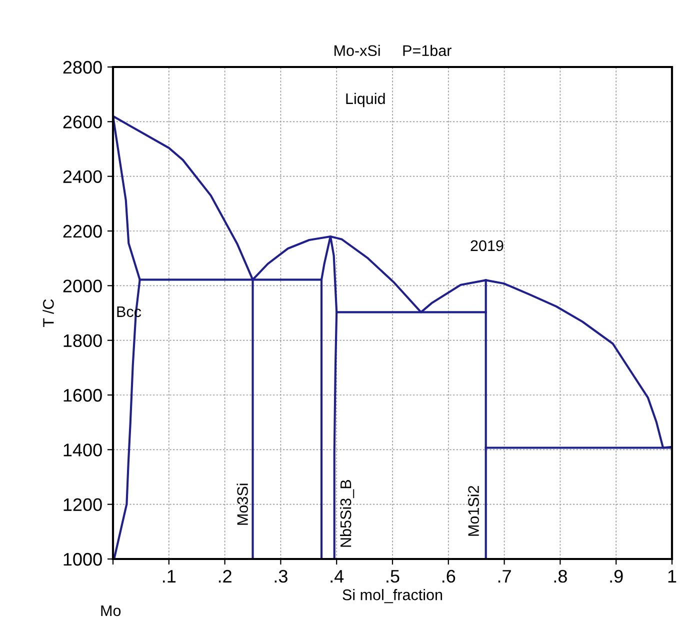  What do you see at coordinates (337, 576) in the screenshot?
I see `x-tick-label: .4` at bounding box center [337, 576].